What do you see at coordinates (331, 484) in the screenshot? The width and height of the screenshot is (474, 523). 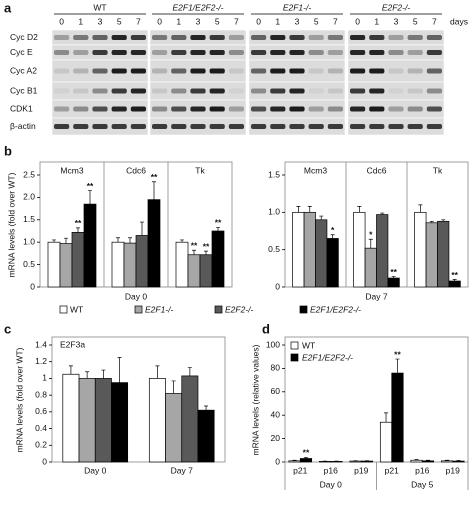 I see `group-label: Day 0` at bounding box center [331, 484].